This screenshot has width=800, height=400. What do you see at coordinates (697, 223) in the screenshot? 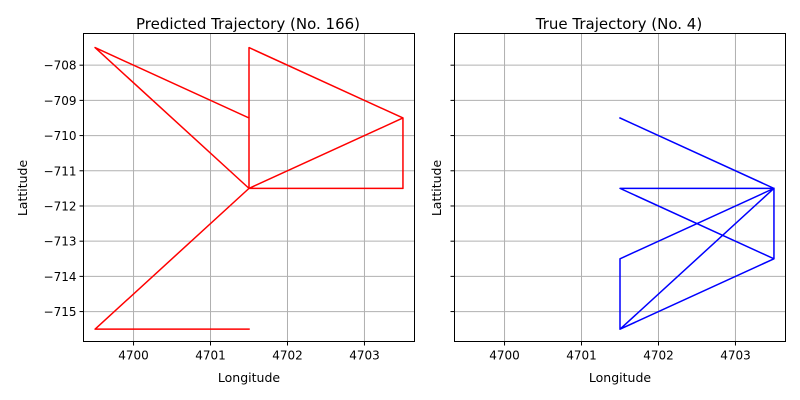
I see `trajectory-line` at bounding box center [697, 223].